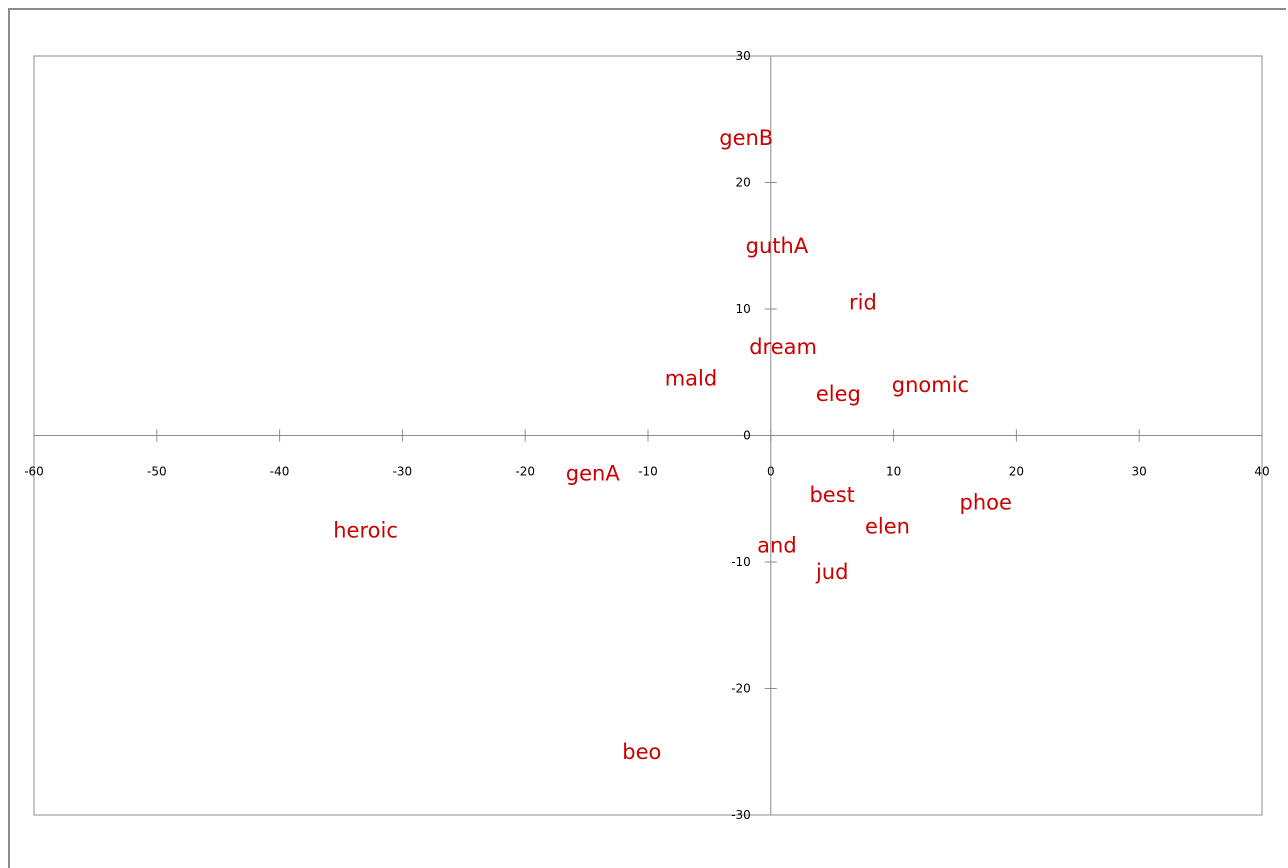  Describe the element at coordinates (777, 246) in the screenshot. I see `point-label-guthA: guthA` at that location.